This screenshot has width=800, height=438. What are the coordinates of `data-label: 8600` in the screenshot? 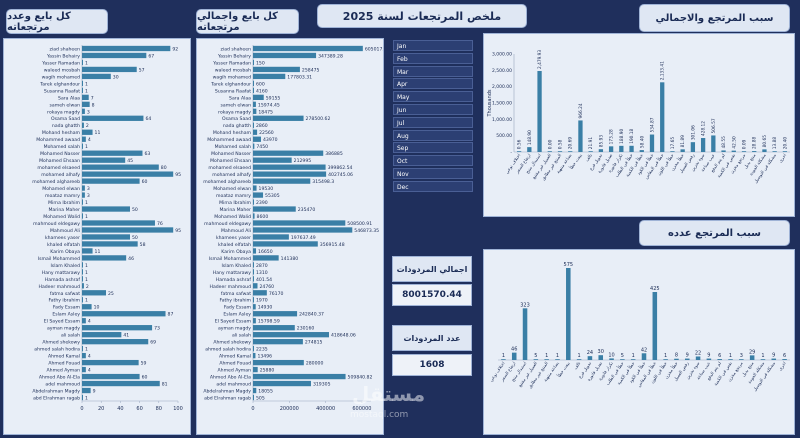 It's located at (263, 217).